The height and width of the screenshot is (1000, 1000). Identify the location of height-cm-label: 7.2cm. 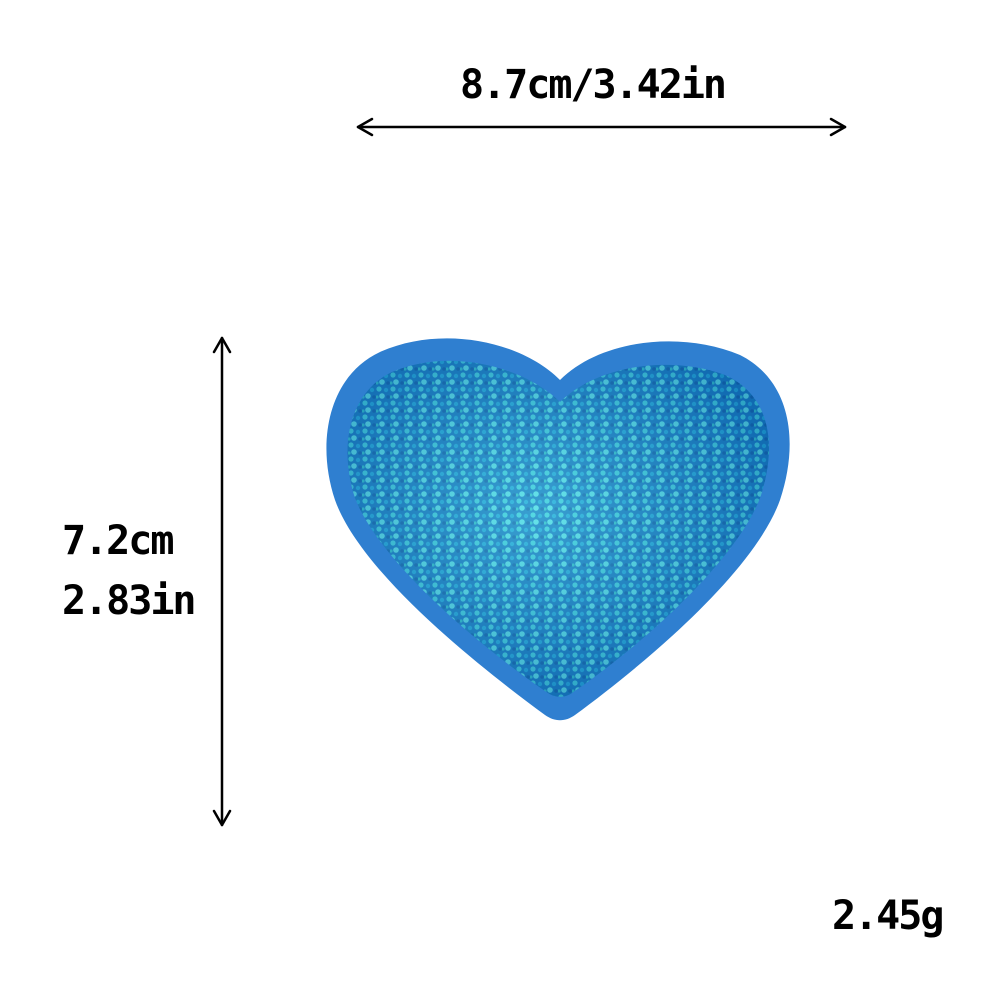
(118, 541).